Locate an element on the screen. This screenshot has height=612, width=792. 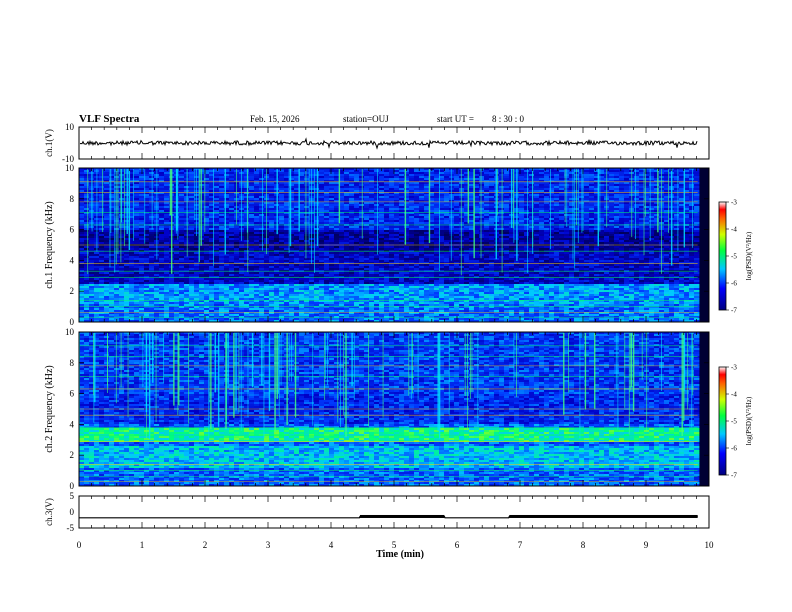
ch1-waveform-panel: 10 -10 ch.1(V) is located at coordinates (377, 143).